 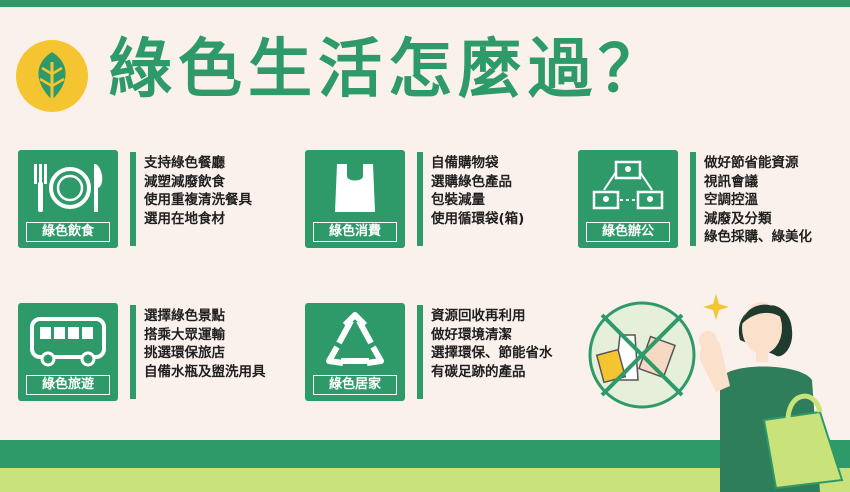 I want to click on card-item-list: 支持綠色餐廳 減塑減廢飲食 使用重複清洗餐具 選用在地食材, so click(x=198, y=191).